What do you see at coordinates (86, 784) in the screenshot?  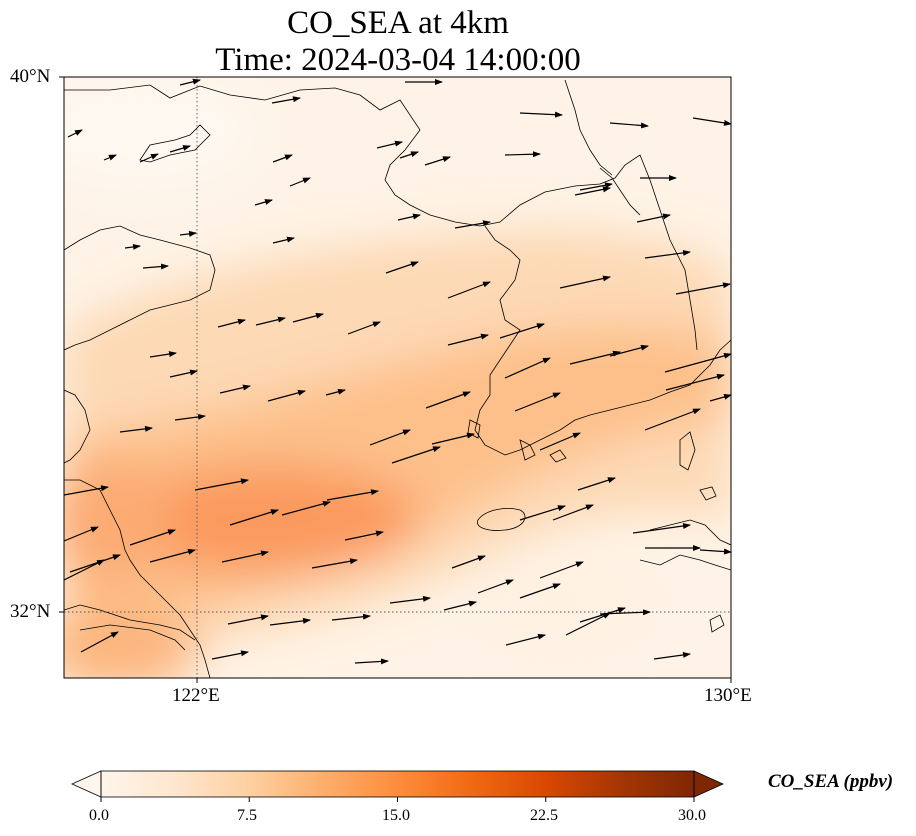 I see `colorbar-extend-low` at bounding box center [86, 784].